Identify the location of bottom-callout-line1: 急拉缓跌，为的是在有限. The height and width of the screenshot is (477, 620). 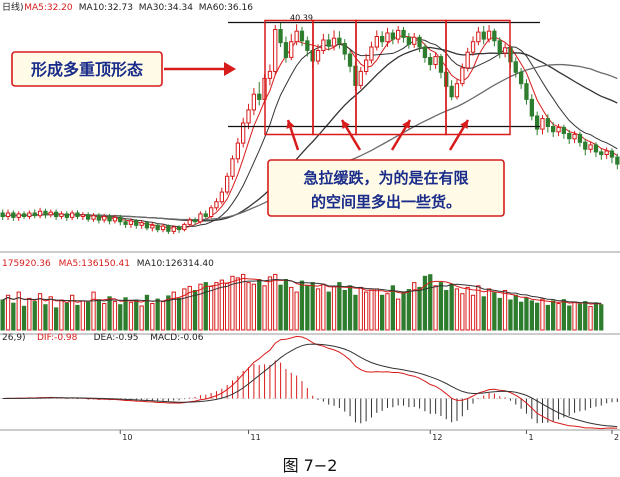
(385, 178).